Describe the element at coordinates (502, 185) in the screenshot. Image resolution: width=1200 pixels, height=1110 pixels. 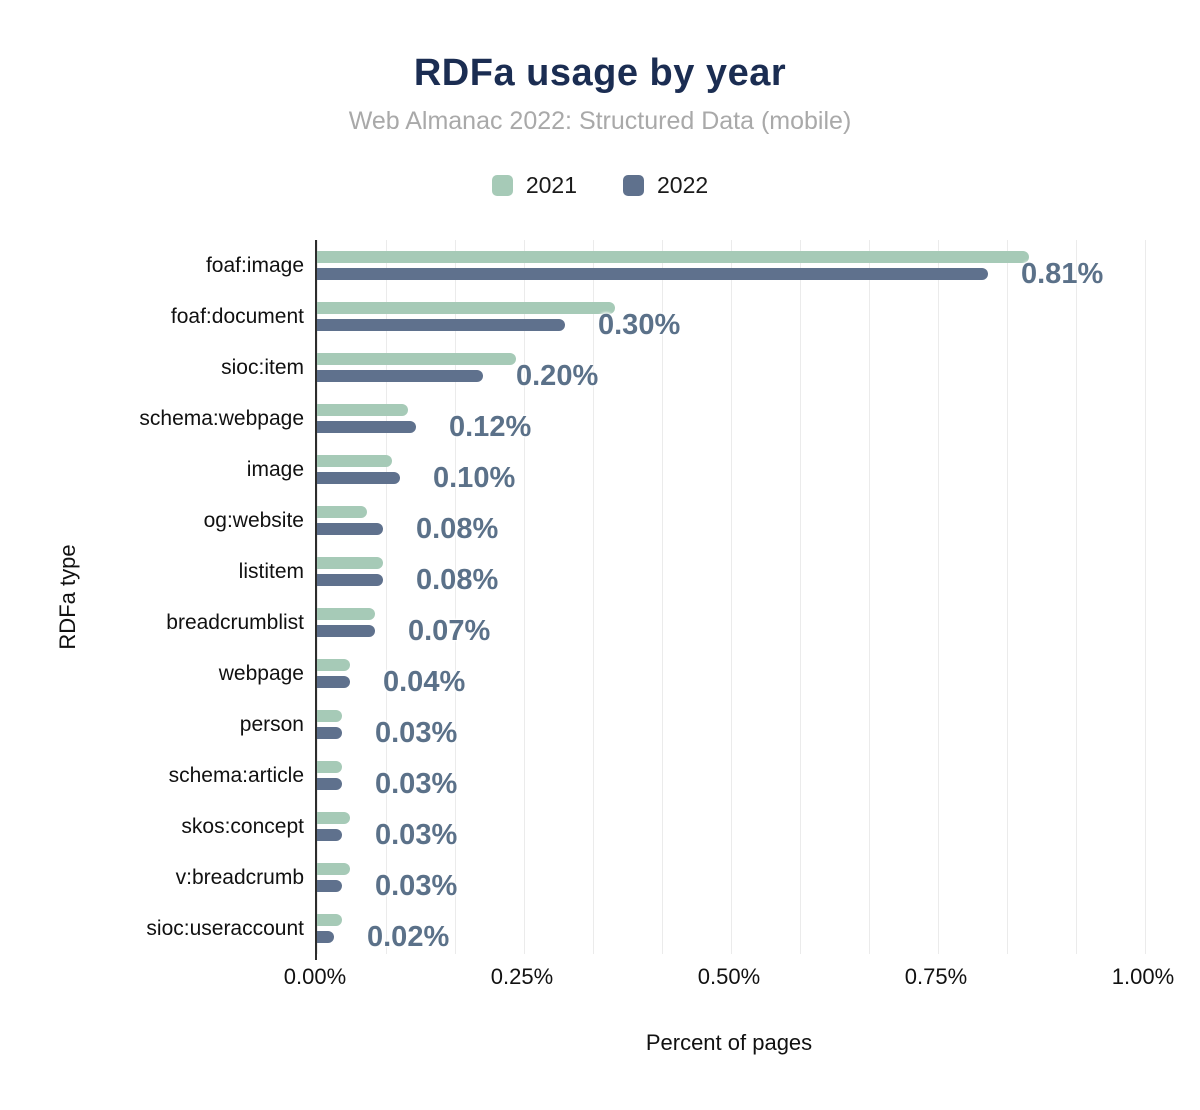
I see `legend-swatch-2021` at that location.